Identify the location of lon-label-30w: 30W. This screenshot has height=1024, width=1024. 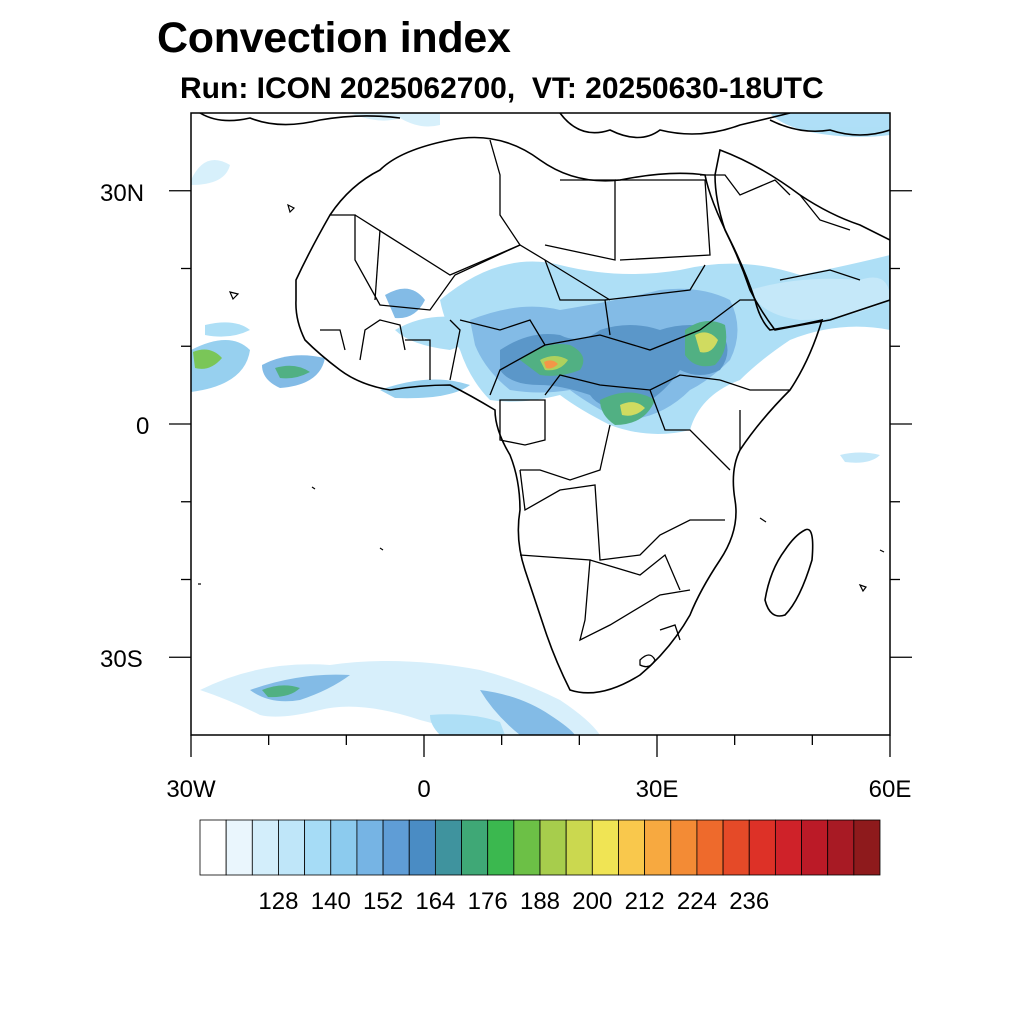
(191, 789).